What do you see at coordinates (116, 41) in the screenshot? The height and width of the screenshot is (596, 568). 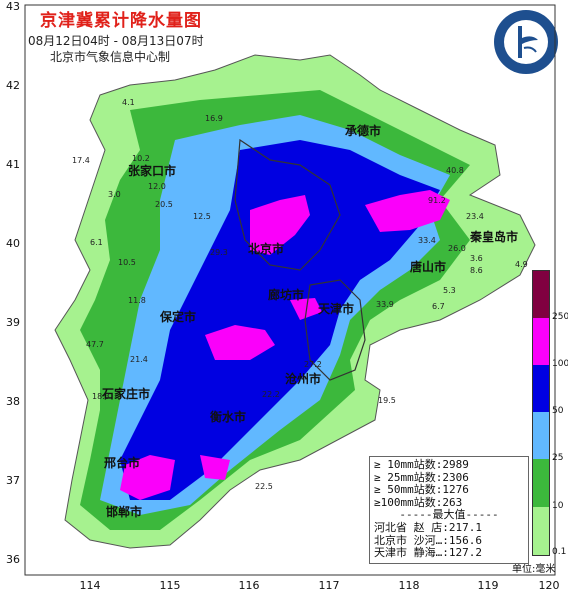 I see `time-period: 08月12日04时 - 08月13日07时` at bounding box center [116, 41].